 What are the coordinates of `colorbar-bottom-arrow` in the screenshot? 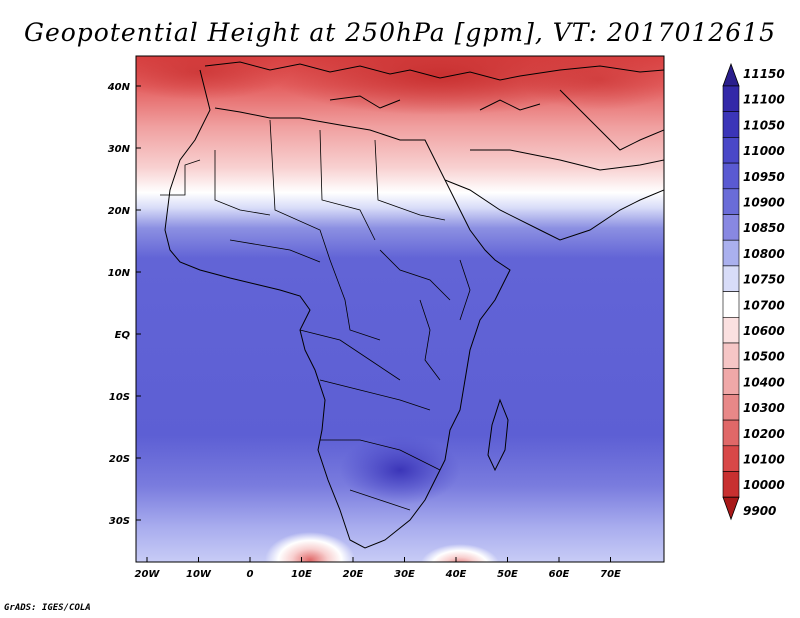 It's located at (731, 508).